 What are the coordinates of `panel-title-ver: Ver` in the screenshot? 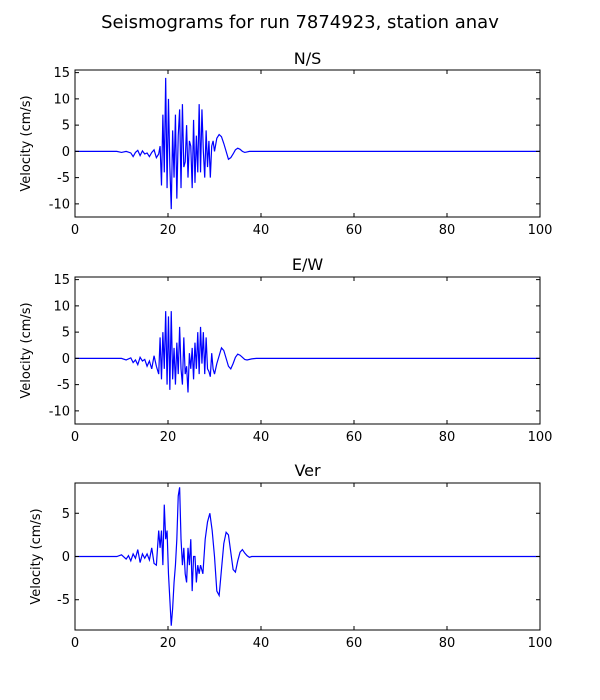 It's located at (307, 470).